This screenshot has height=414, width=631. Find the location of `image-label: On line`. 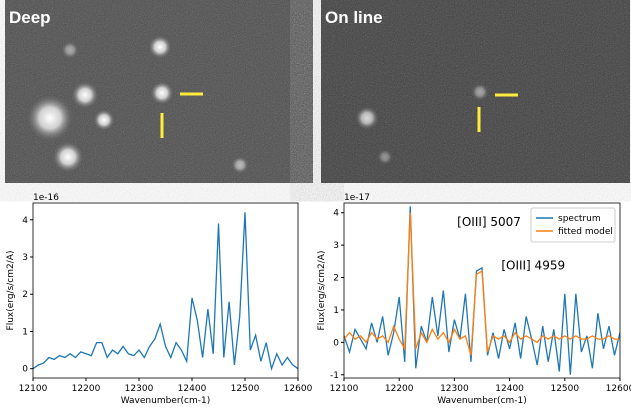

image-label: On line is located at coordinates (354, 17).